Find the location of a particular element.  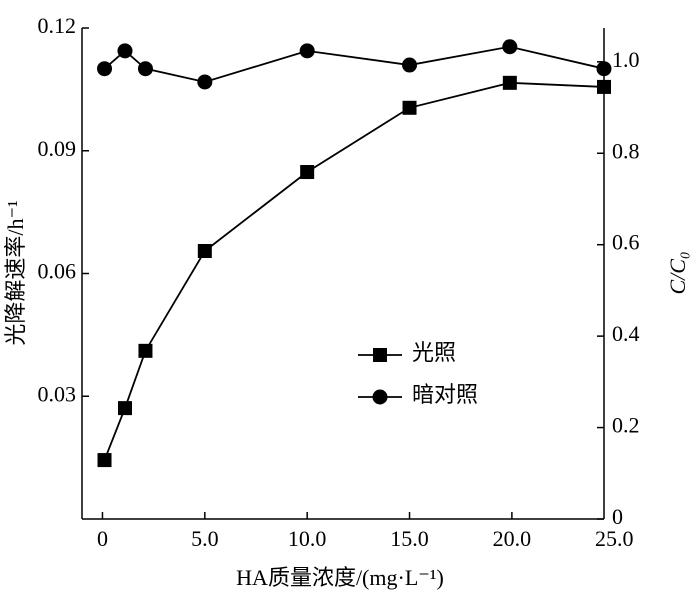

y-tick-label: 0.03 is located at coordinates (57, 393).